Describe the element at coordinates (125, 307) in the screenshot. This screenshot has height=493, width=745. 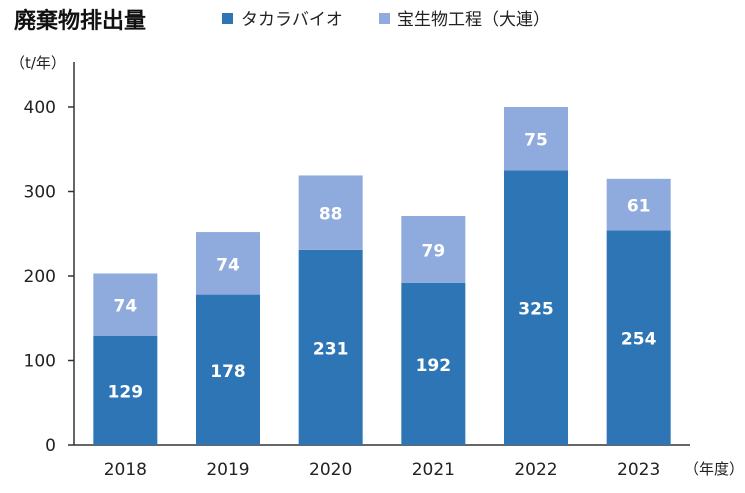
I see `bar-label-2018-series-1: 74` at that location.